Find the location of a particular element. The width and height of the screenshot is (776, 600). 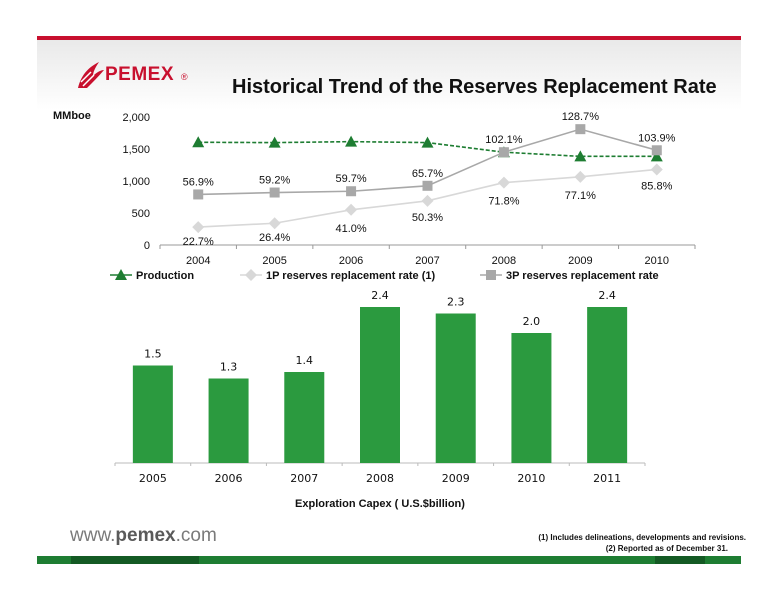

data-label: 22.7% is located at coordinates (198, 242).